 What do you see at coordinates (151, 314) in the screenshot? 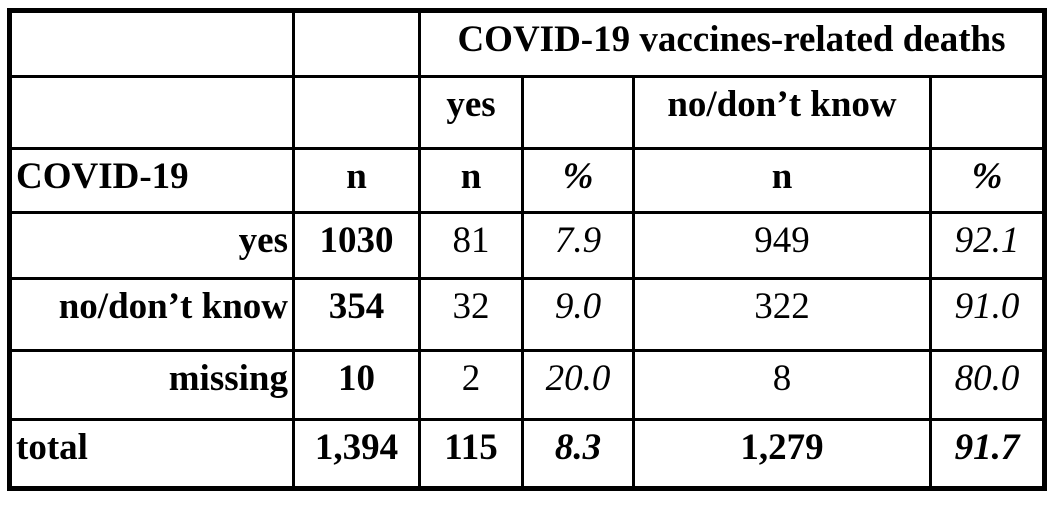
I see `row-label-no-dont-know: no/don’t know` at bounding box center [151, 314].